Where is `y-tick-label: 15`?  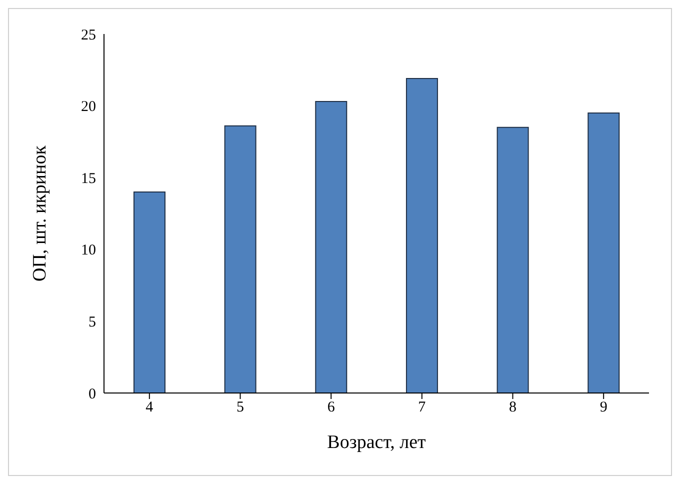 y-tick-label: 15 is located at coordinates (88, 178).